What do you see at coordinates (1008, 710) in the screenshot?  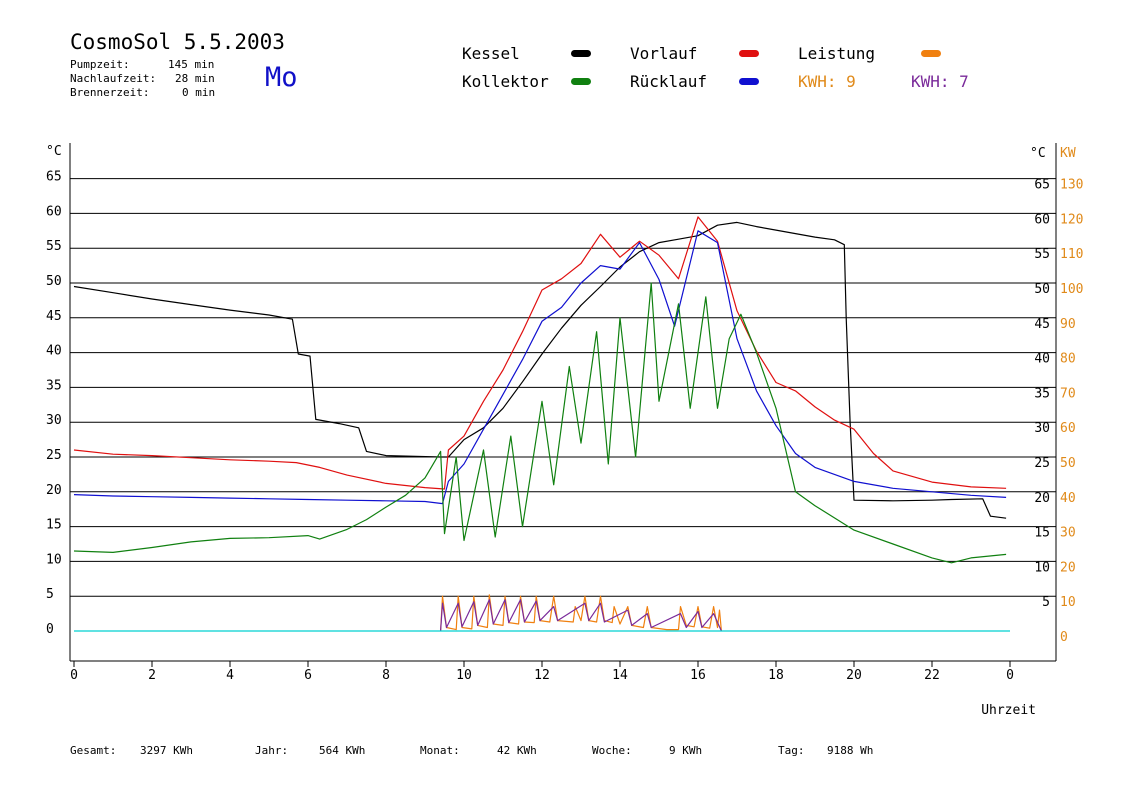 I see `x-axis-label: Uhrzeit` at bounding box center [1008, 710].